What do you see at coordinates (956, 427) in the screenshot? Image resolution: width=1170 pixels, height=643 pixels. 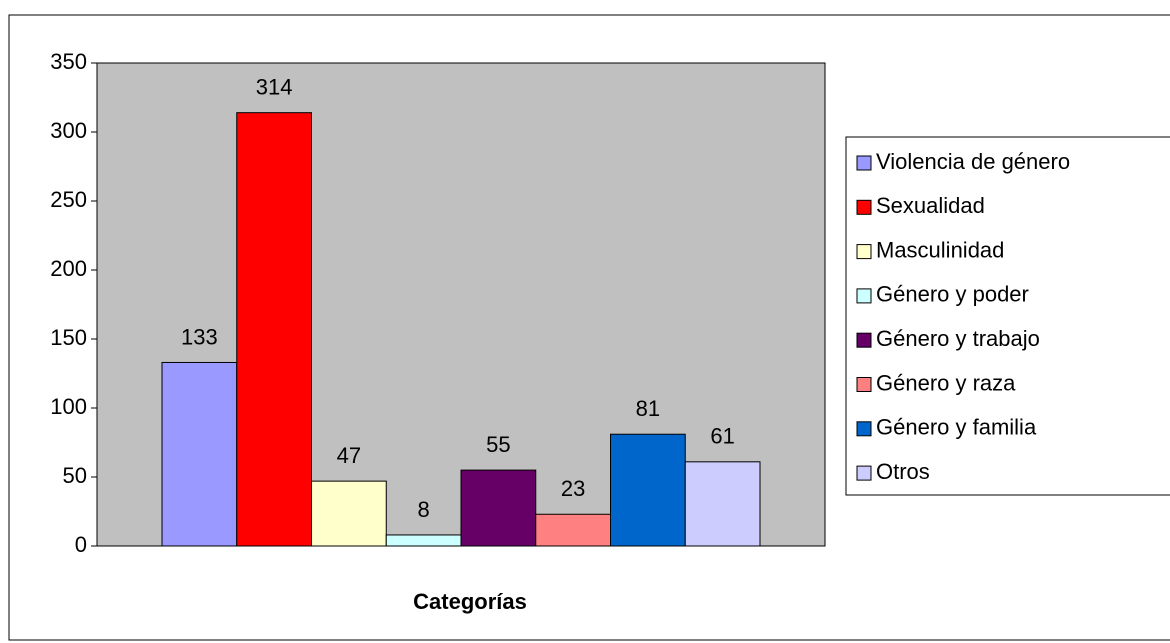 I see `legend-label: Género y familia` at bounding box center [956, 427].